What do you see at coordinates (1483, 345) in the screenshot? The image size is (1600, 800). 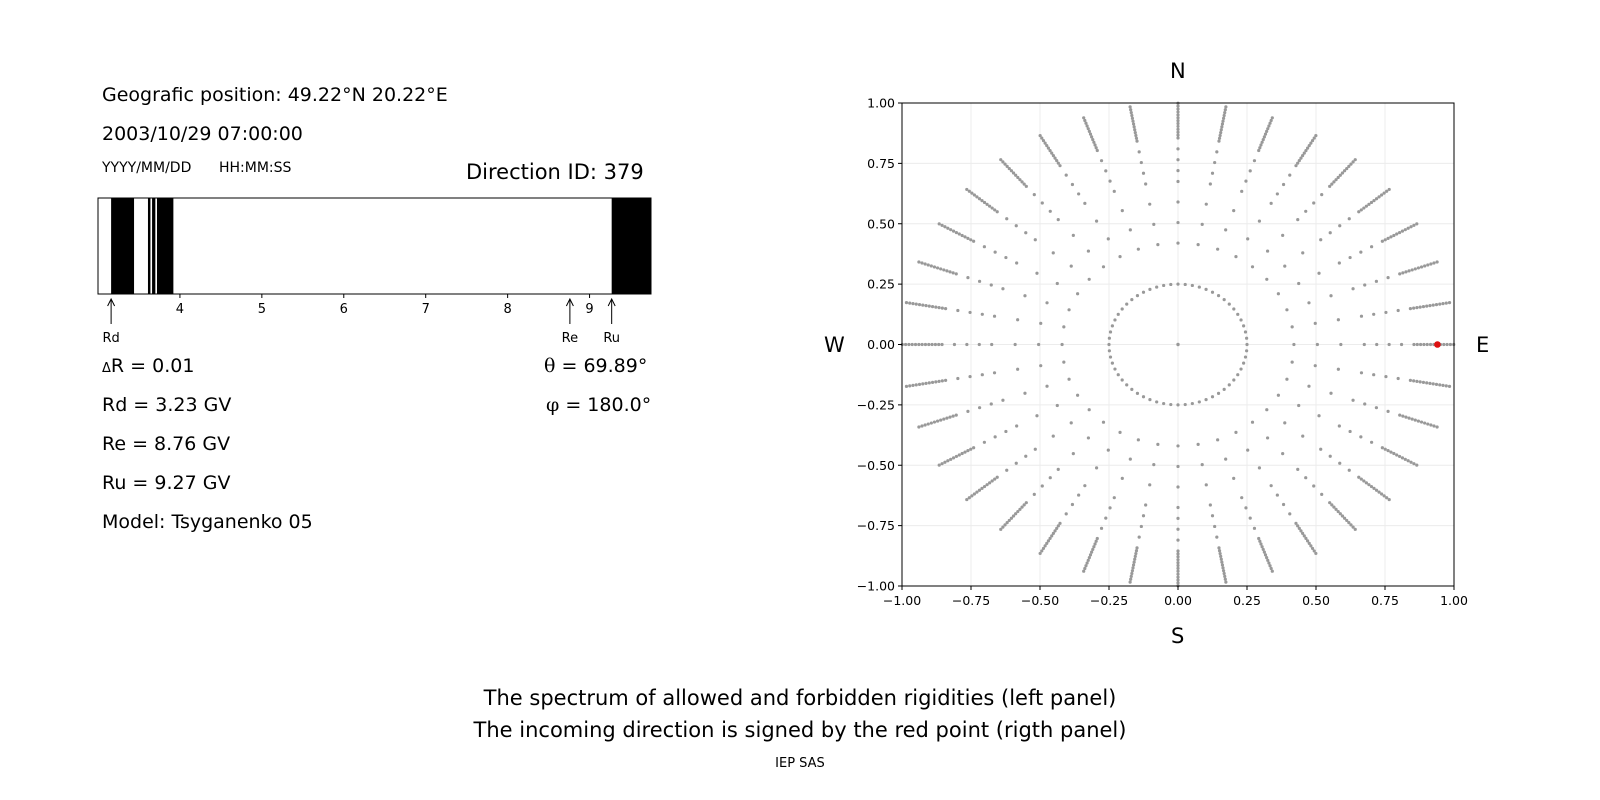 I see `compass-east: E` at bounding box center [1483, 345].